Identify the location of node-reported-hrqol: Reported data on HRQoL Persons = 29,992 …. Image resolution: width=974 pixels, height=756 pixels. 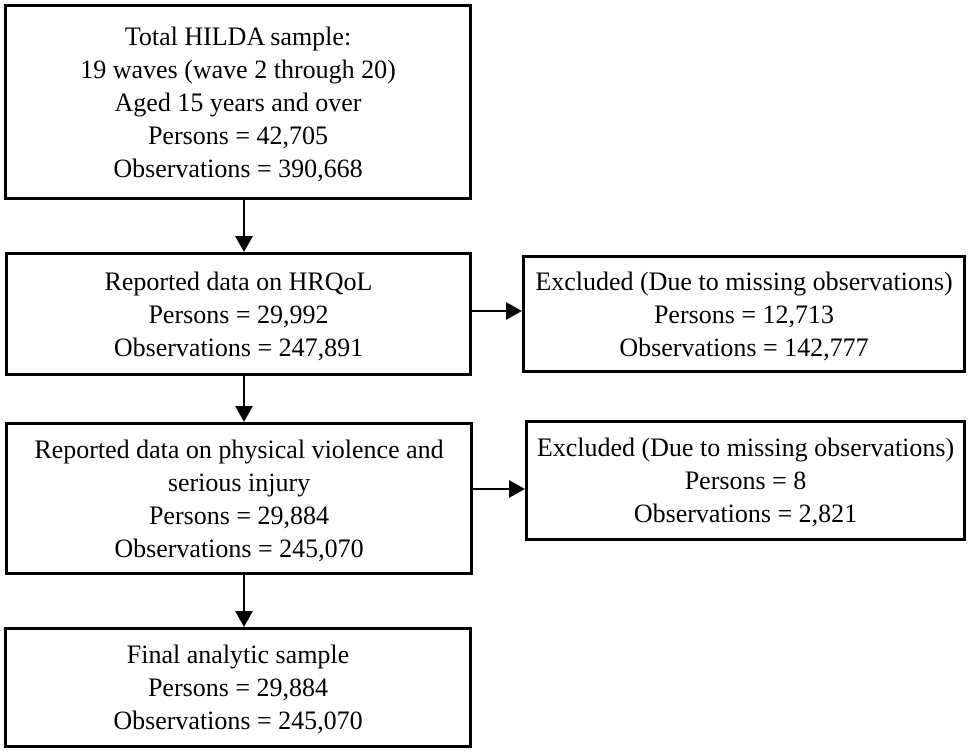
(238, 314).